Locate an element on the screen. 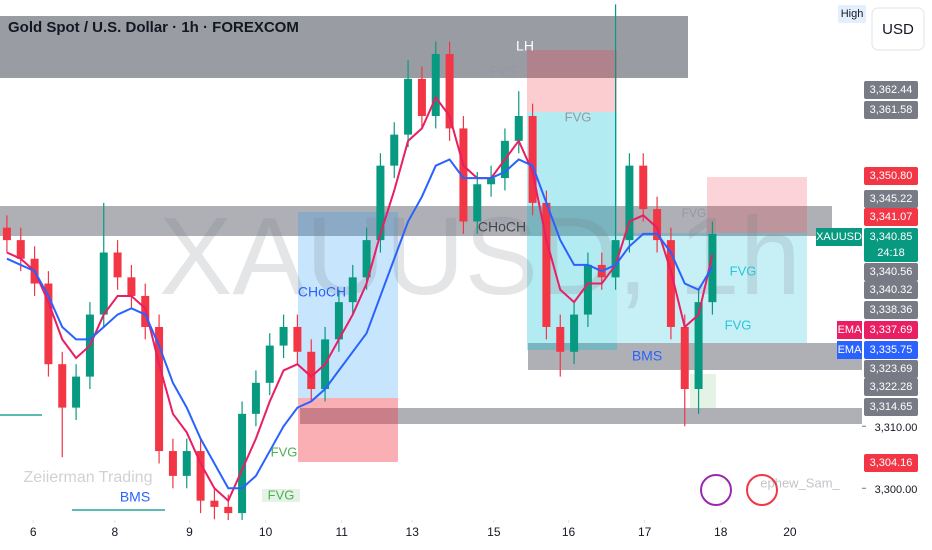 Image resolution: width=932 pixels, height=550 pixels. price-label: 3,361.58 is located at coordinates (891, 110).